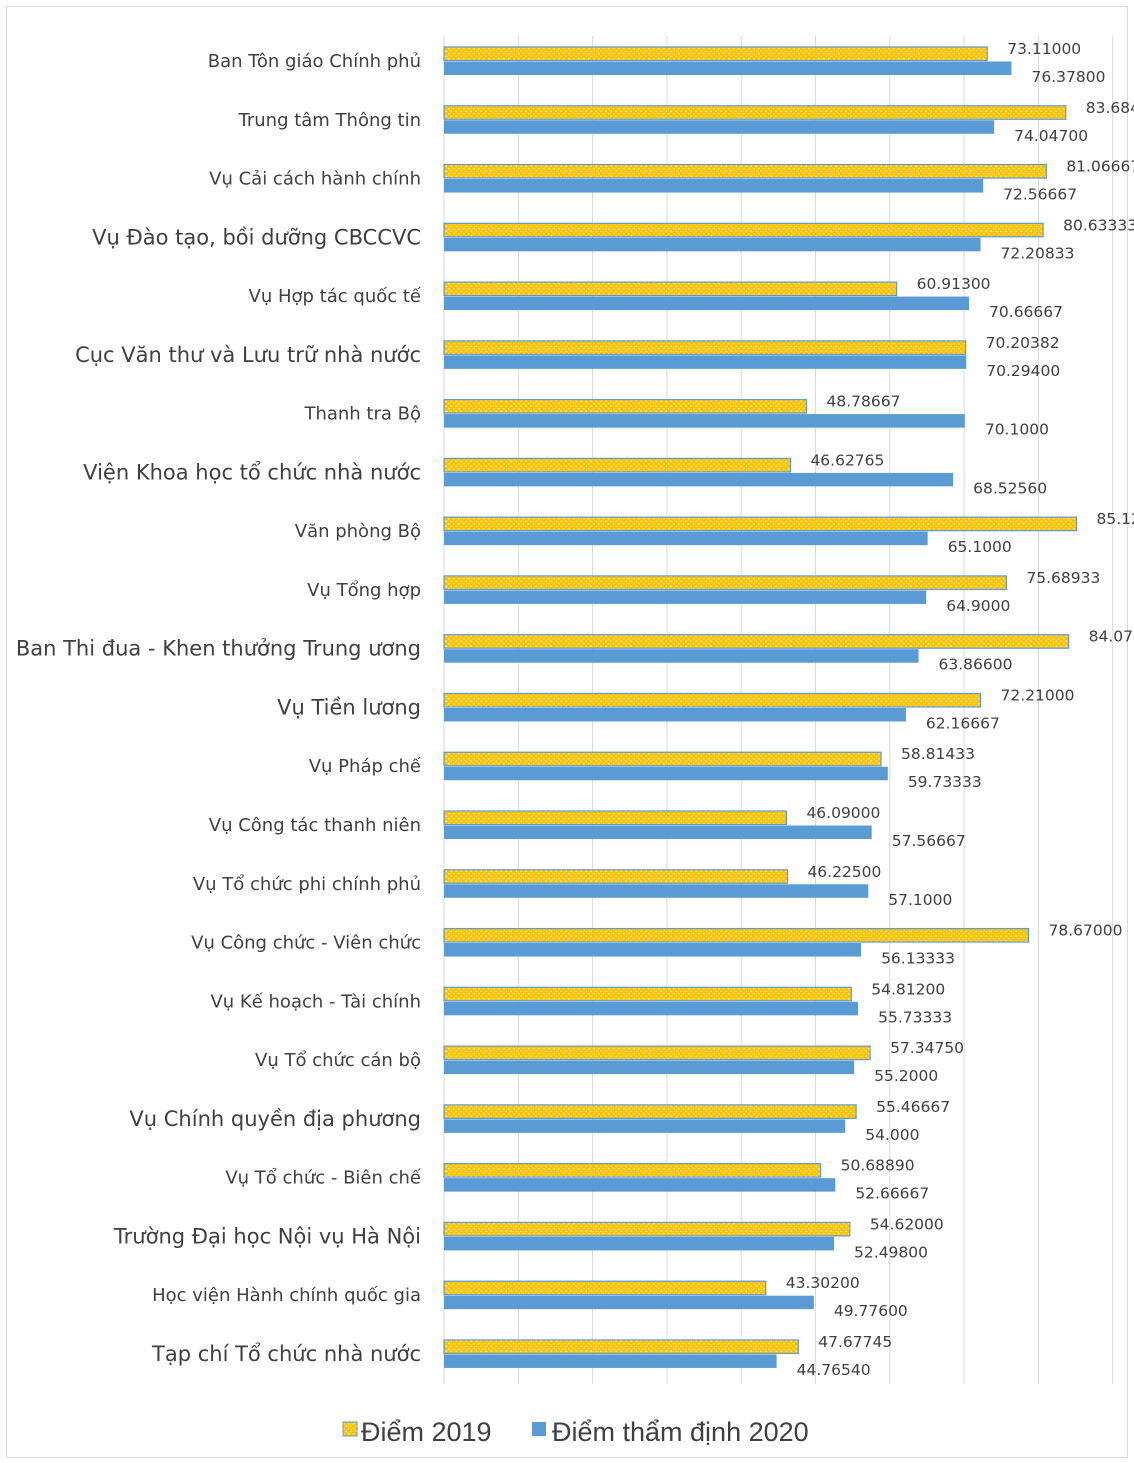  I want to click on value-label-2019: 48.78667, so click(863, 402).